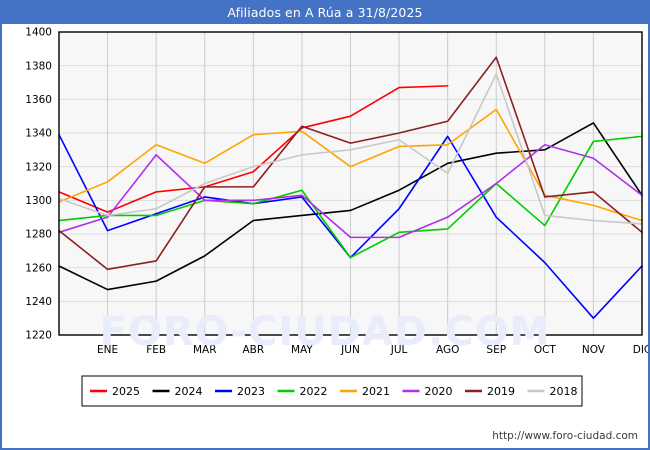  I want to click on x-tick-label: JUL, so click(399, 350).